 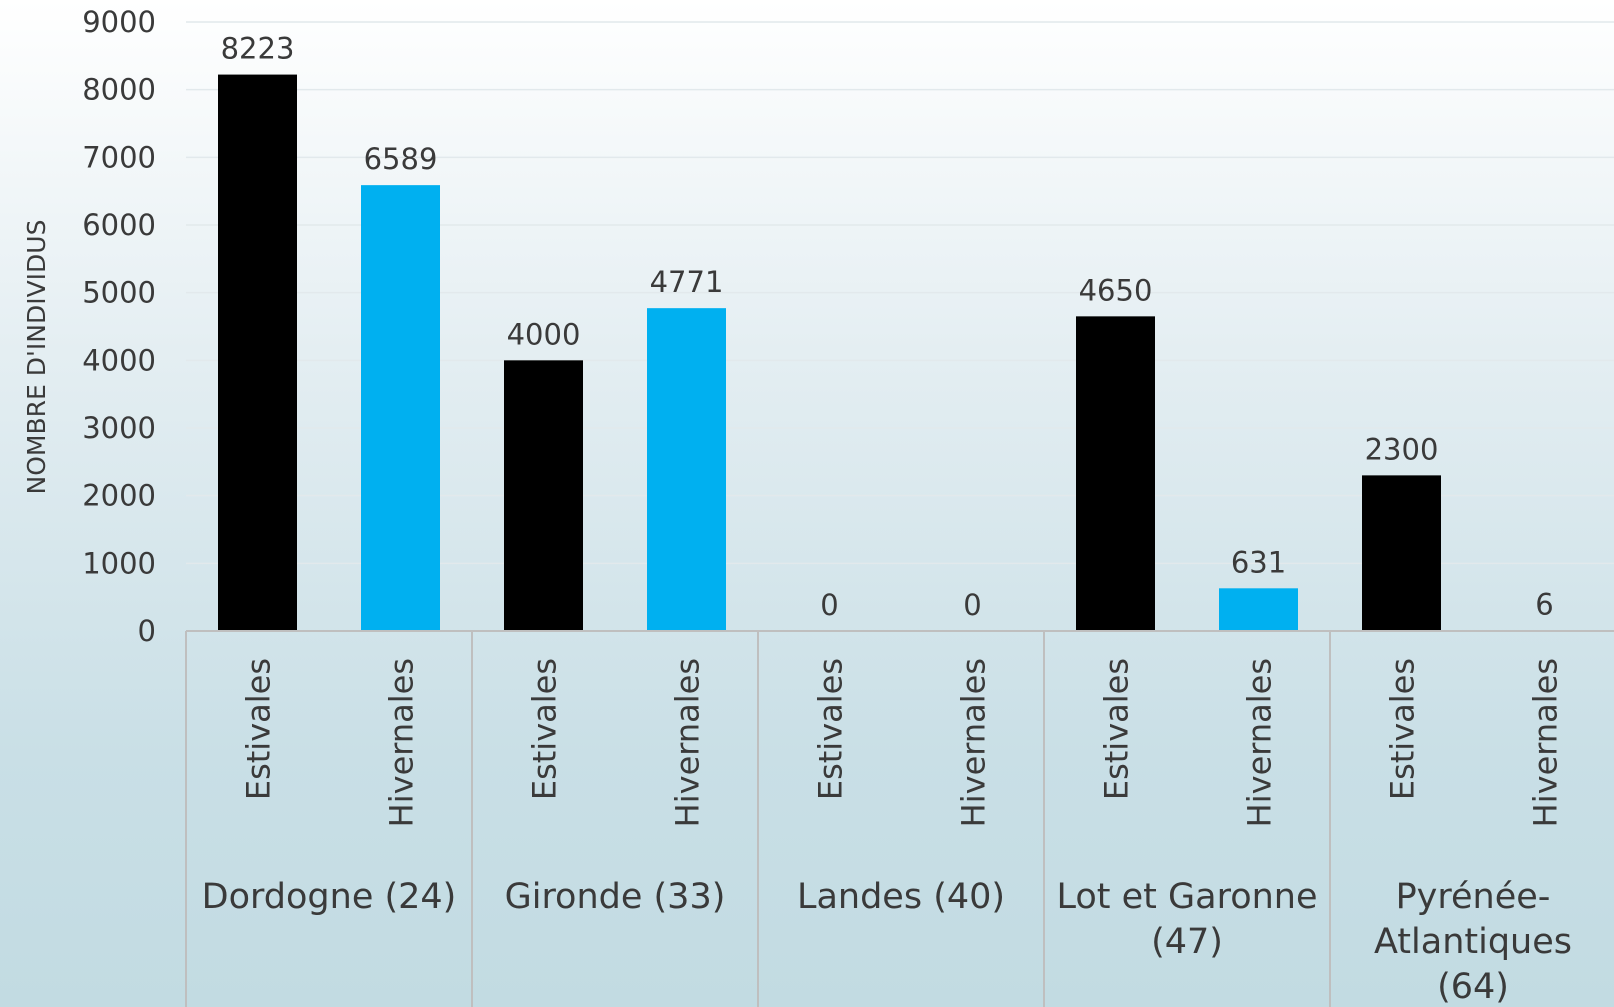 I want to click on group-label: (47), so click(x=1187, y=942).